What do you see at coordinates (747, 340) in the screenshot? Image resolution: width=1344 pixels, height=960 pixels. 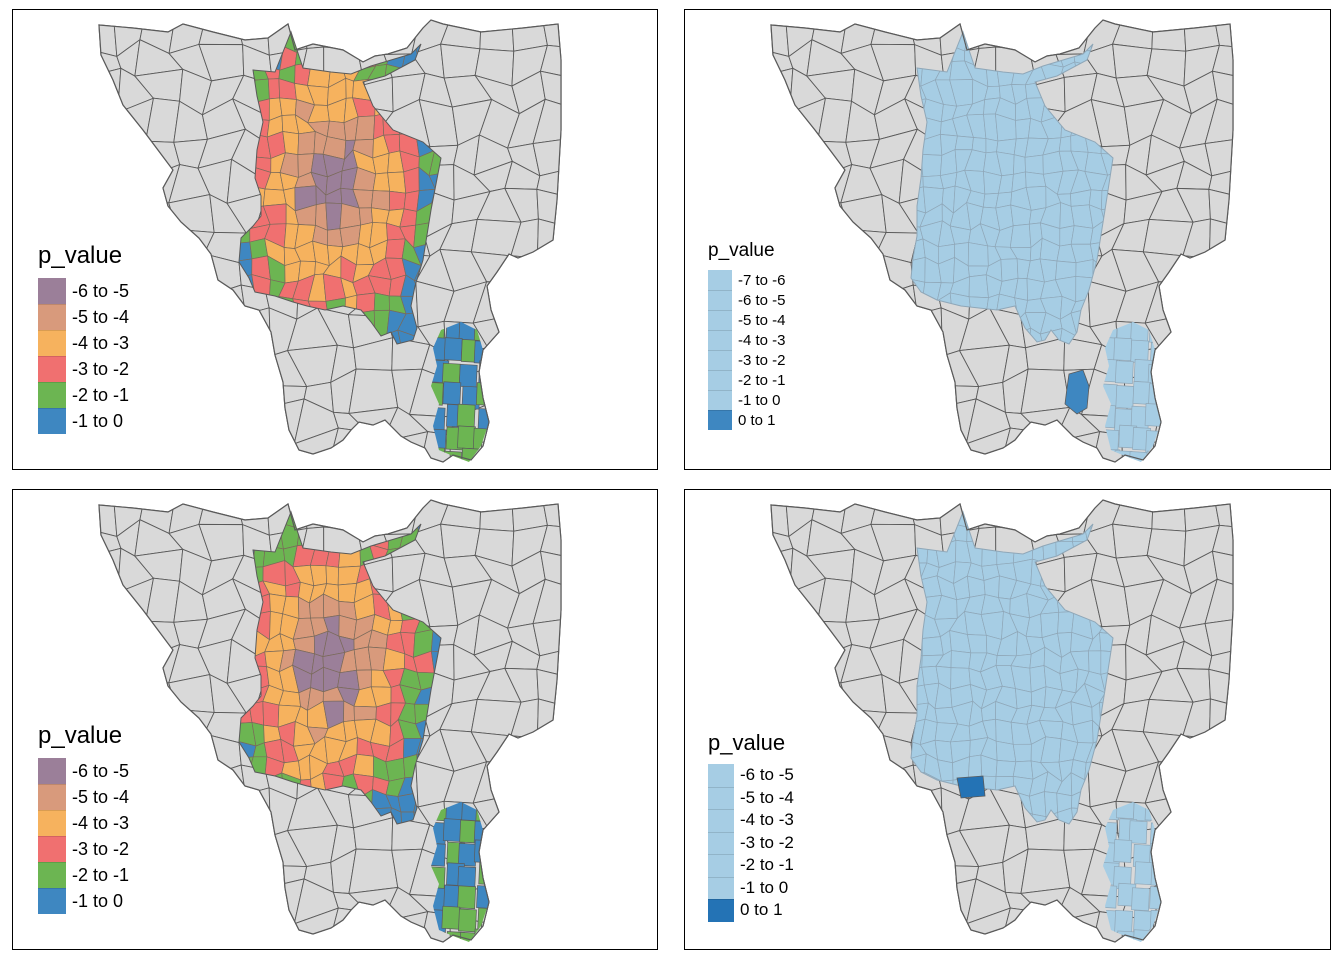 I see `legend-item: -4 to -3` at bounding box center [747, 340].